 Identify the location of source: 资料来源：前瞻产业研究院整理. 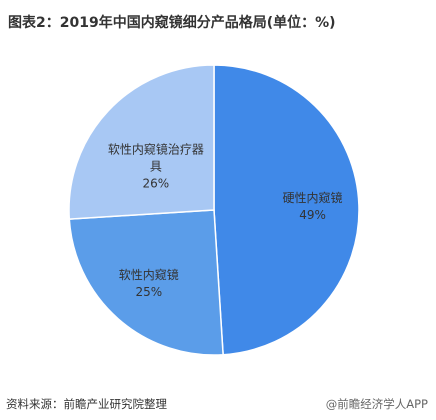
(86, 404).